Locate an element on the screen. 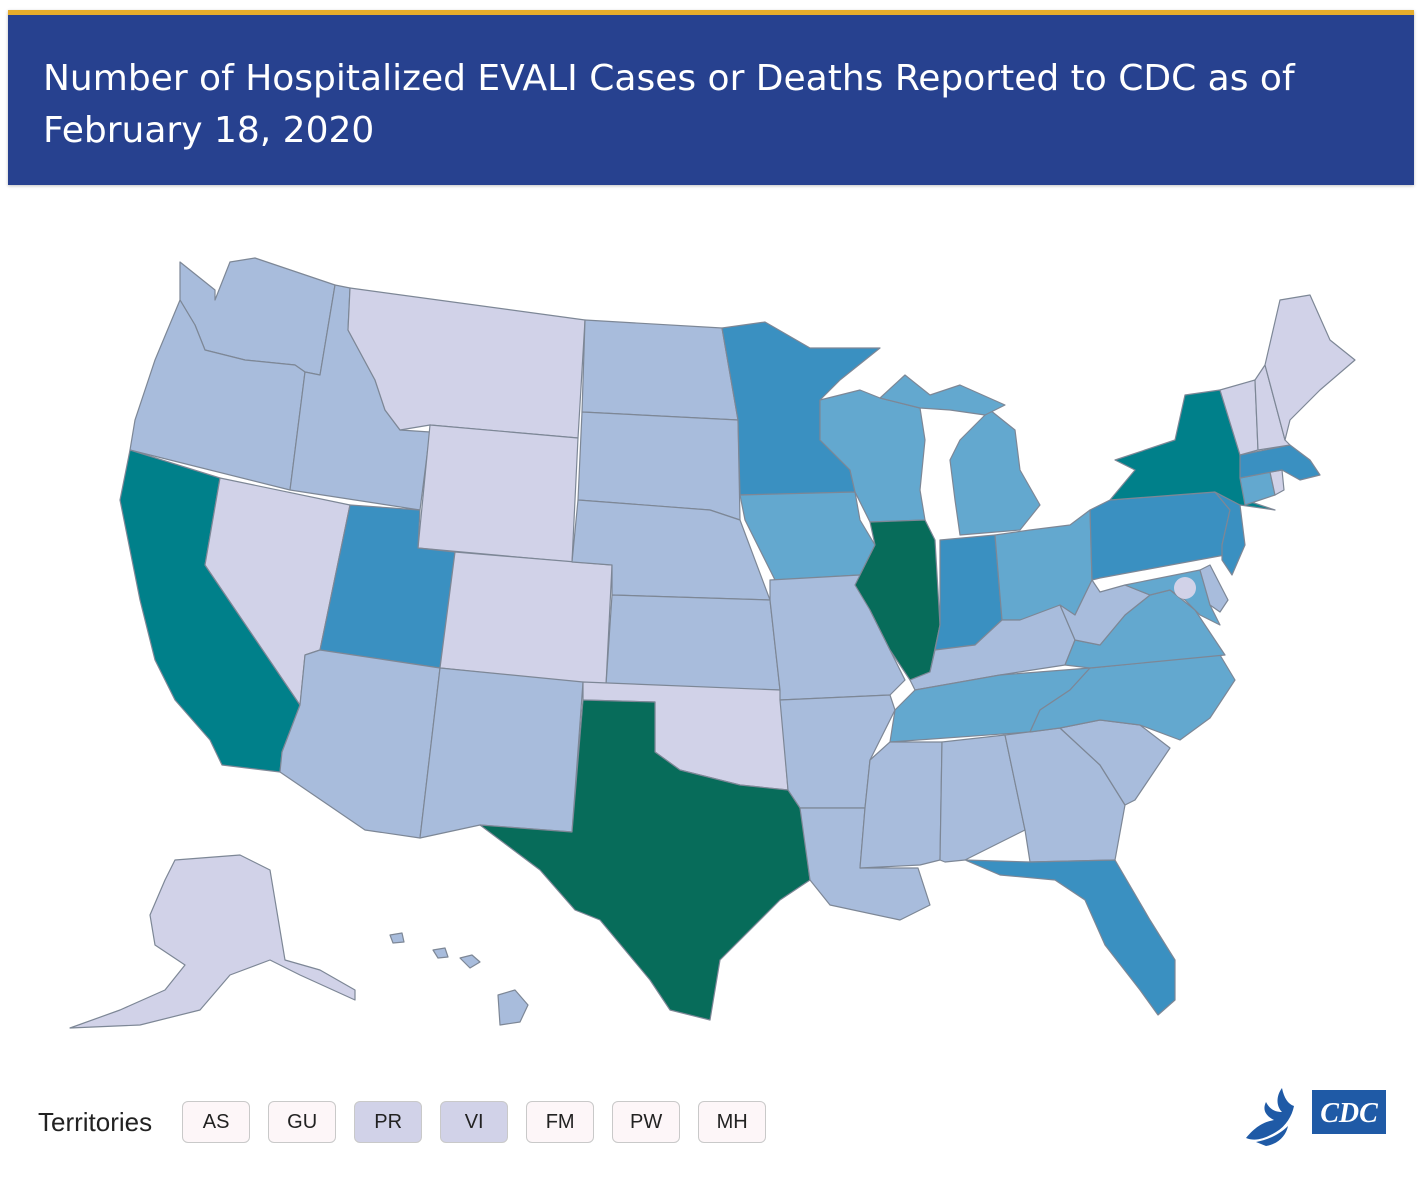 This screenshot has width=1428, height=1196. territory-button-mh: MH is located at coordinates (732, 1122).